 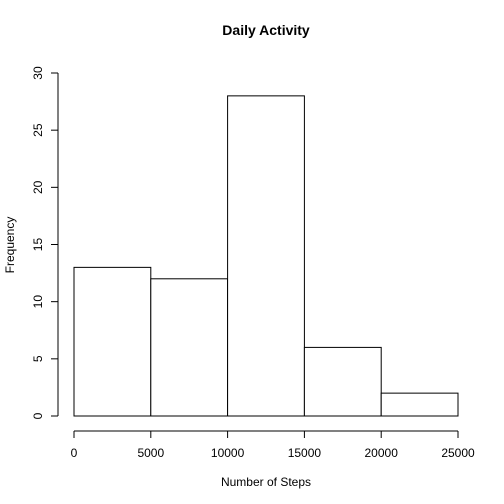 What do you see at coordinates (266, 482) in the screenshot?
I see `x-axis-label: Number of Steps` at bounding box center [266, 482].